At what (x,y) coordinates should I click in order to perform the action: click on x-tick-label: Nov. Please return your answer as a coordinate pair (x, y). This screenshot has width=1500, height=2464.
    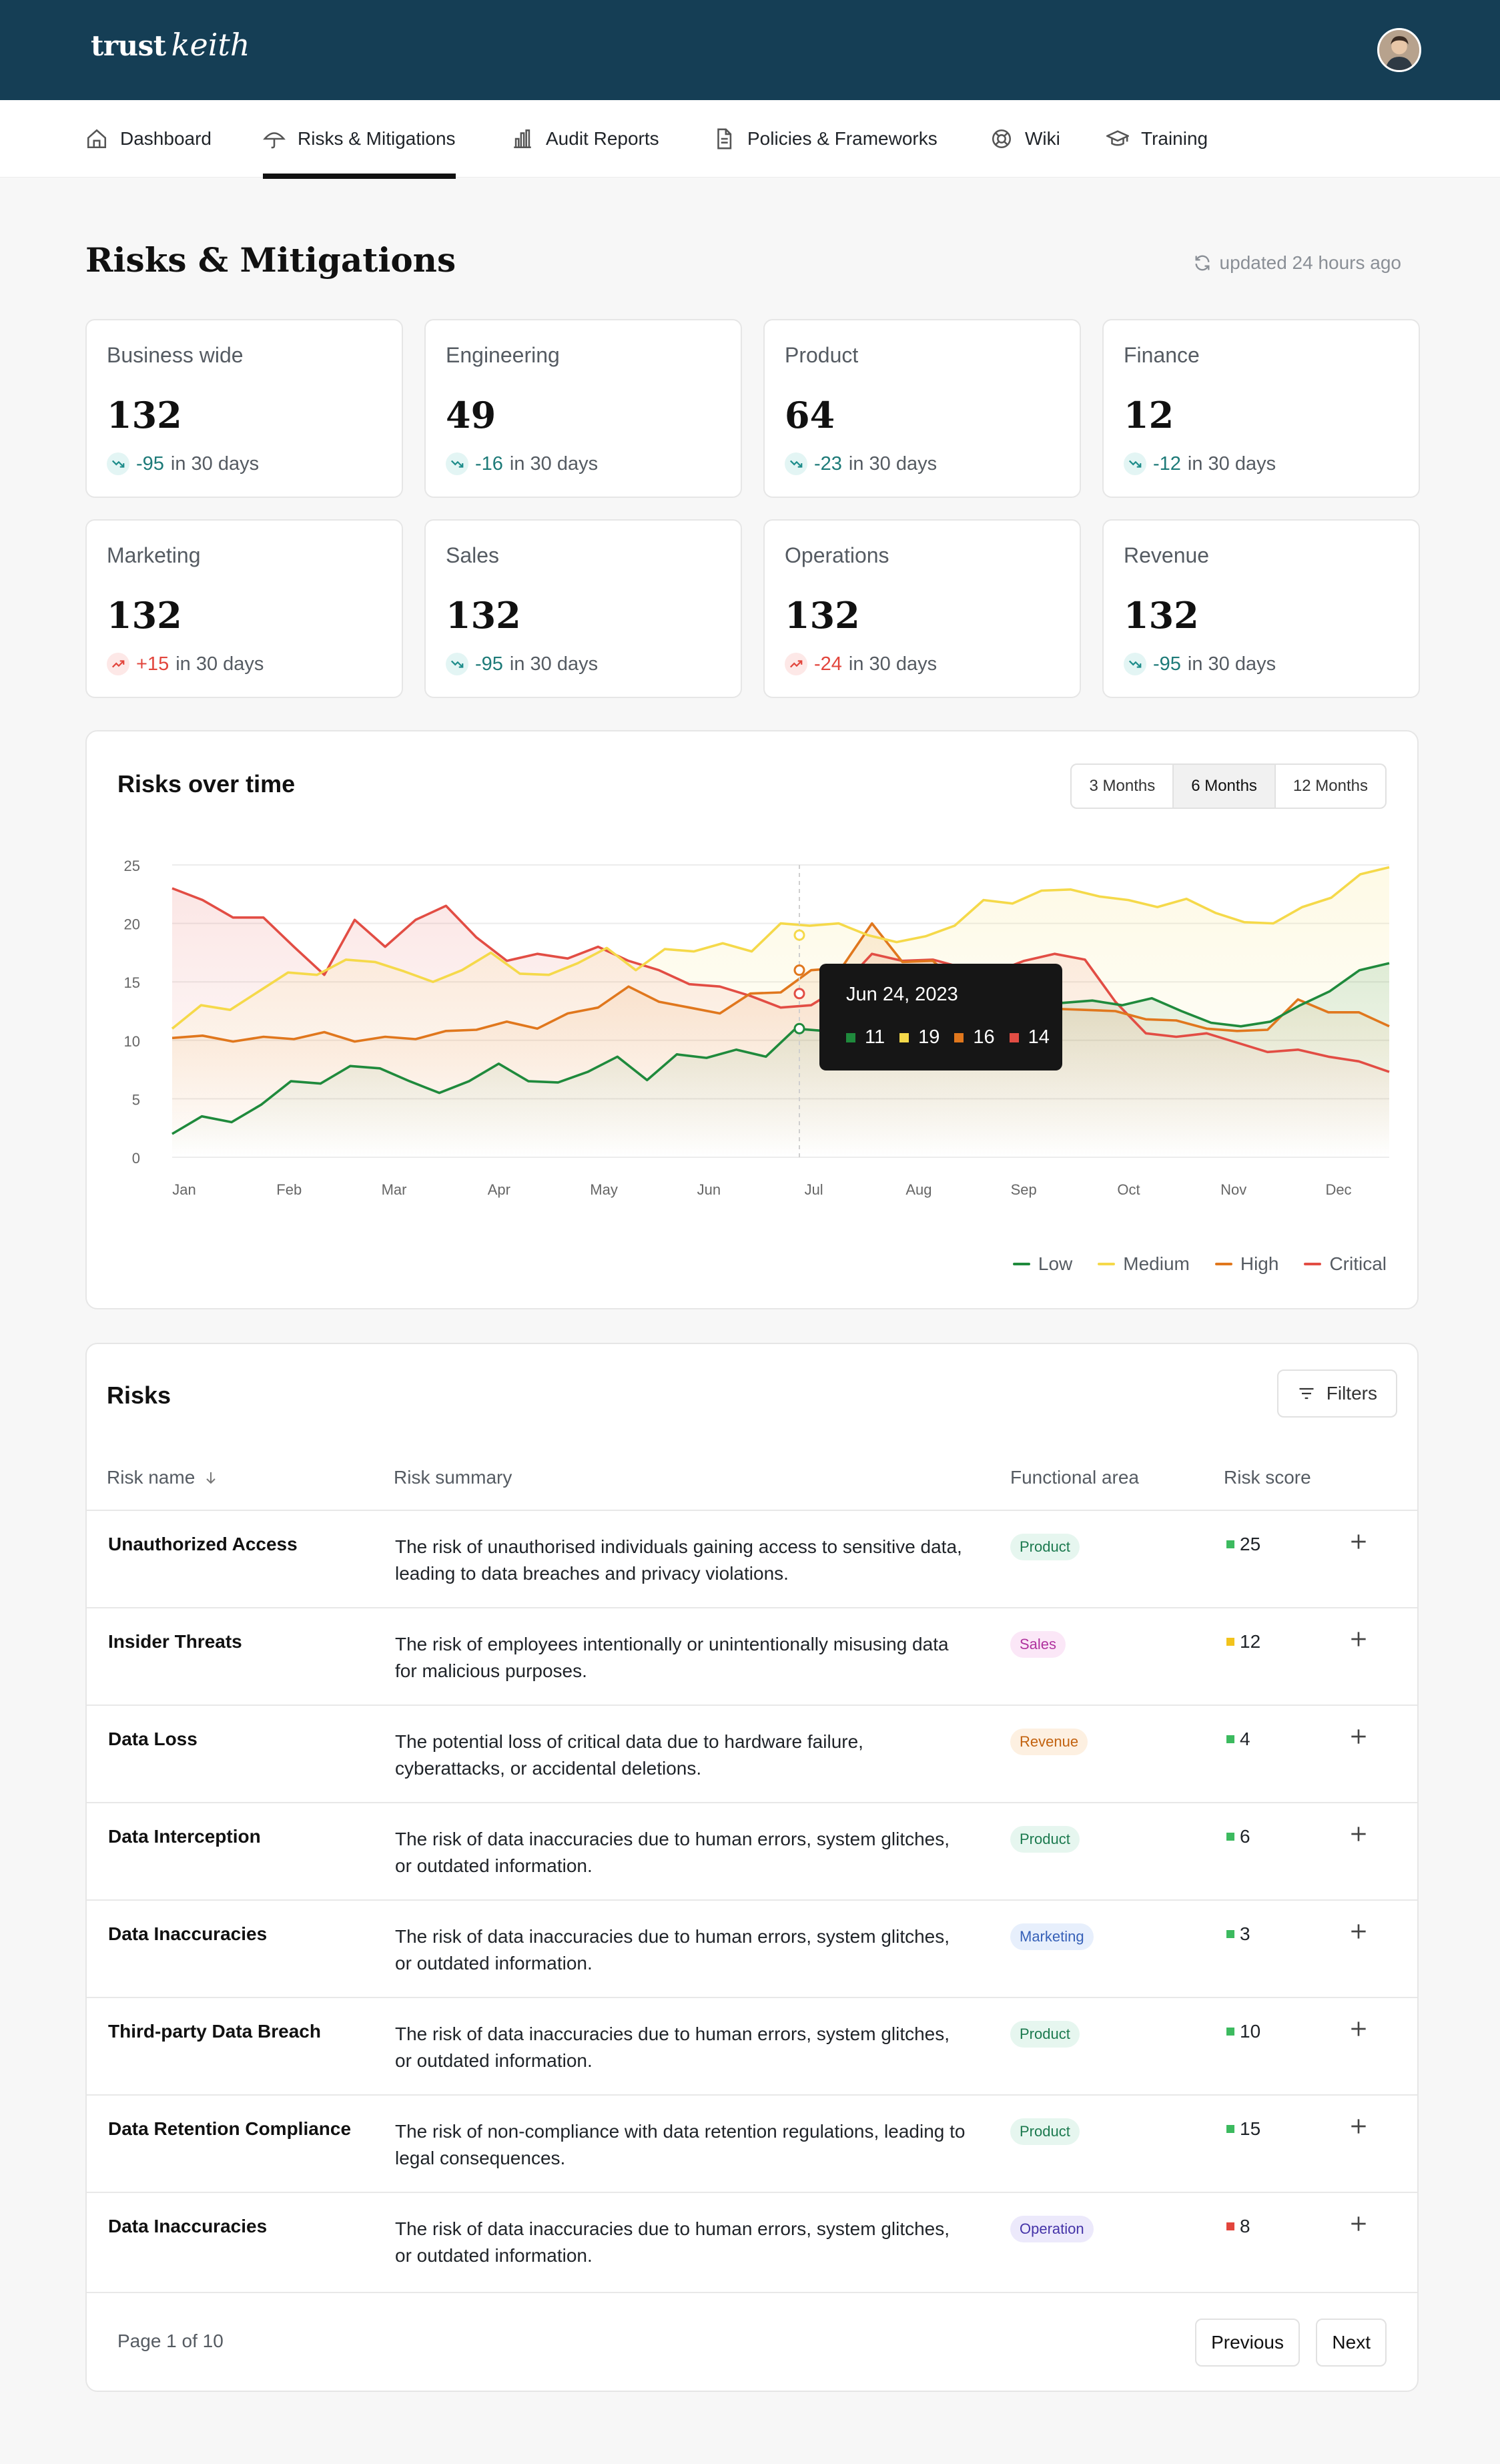
    Looking at the image, I should click on (1233, 1190).